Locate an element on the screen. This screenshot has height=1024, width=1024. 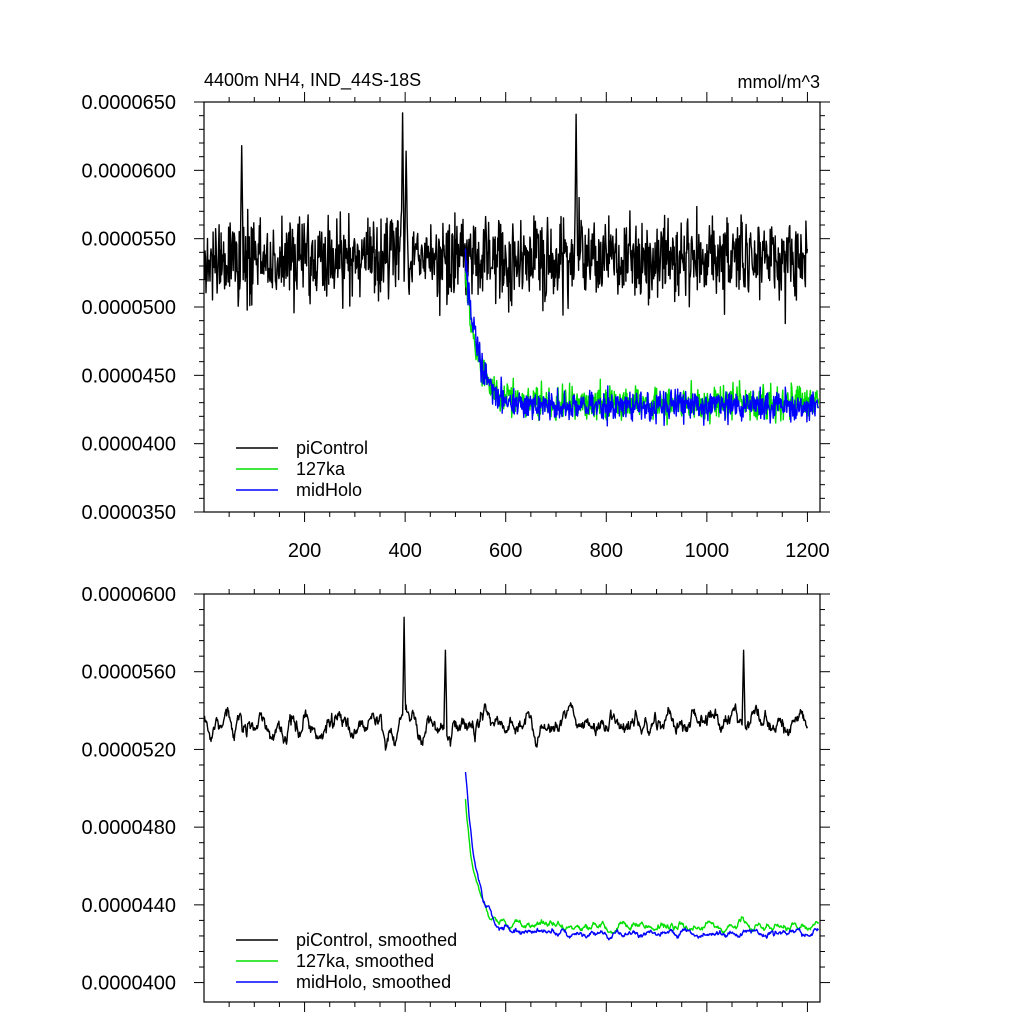
legend-label: 127ka is located at coordinates (321, 469).